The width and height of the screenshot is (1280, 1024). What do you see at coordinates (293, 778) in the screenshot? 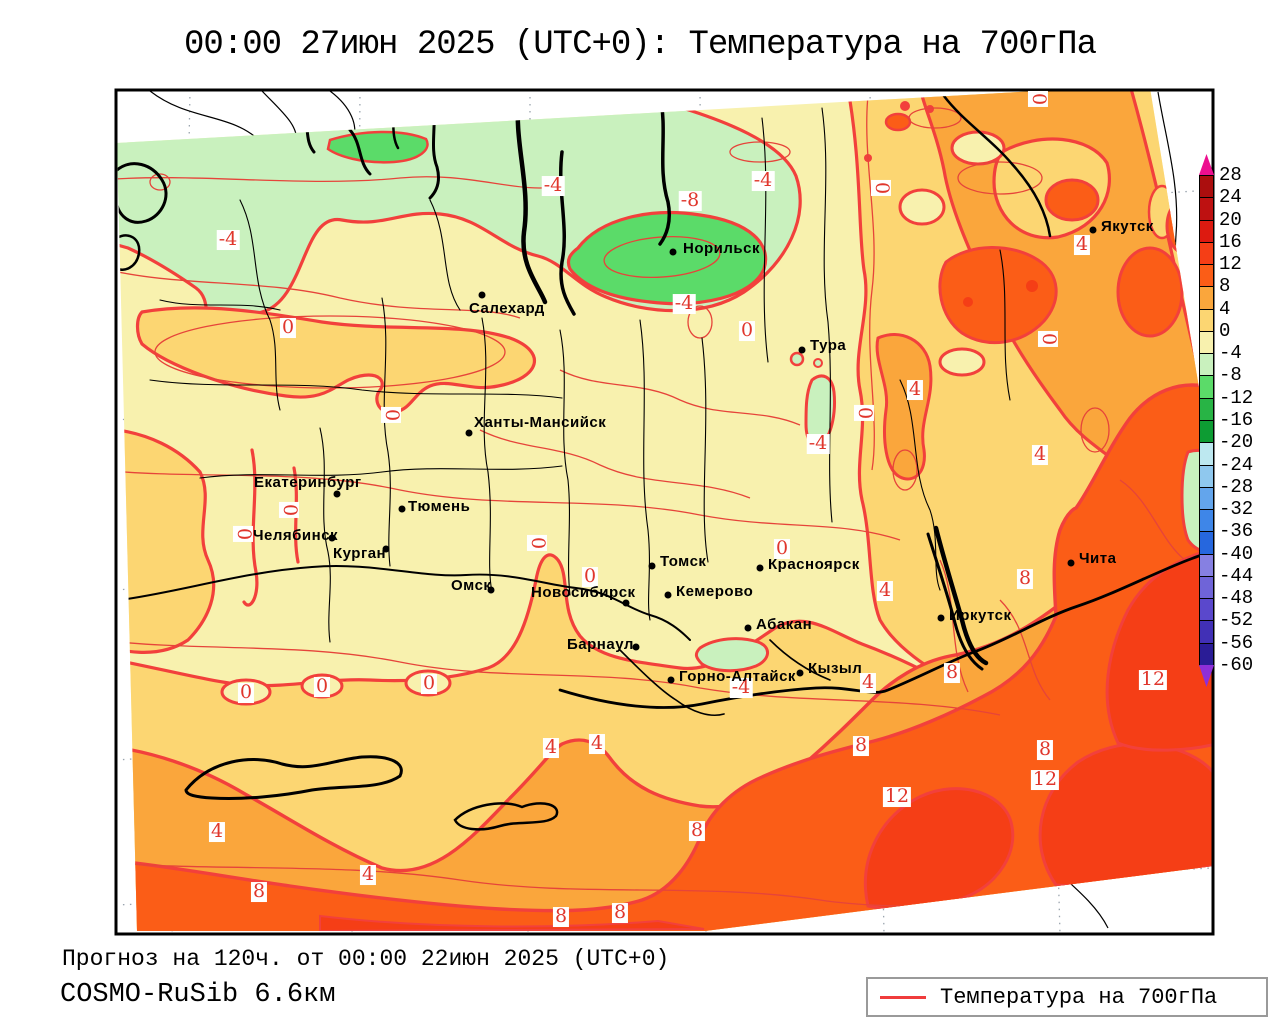
I see `lake-balkhash` at bounding box center [293, 778].